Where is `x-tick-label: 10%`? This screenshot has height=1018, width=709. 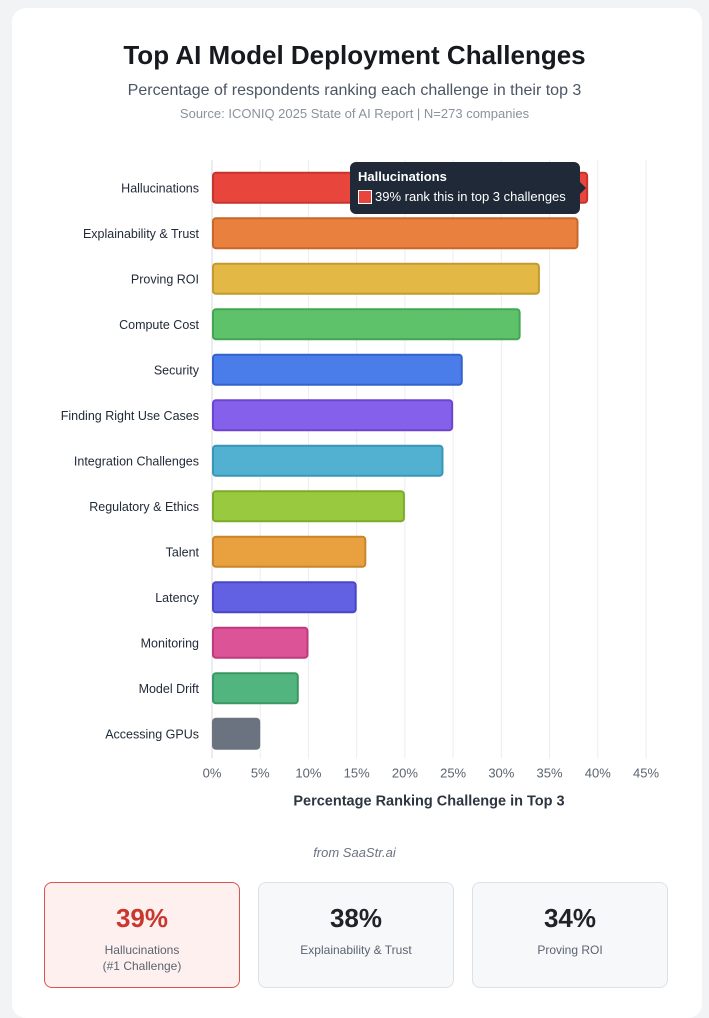 x-tick-label: 10% is located at coordinates (308, 773).